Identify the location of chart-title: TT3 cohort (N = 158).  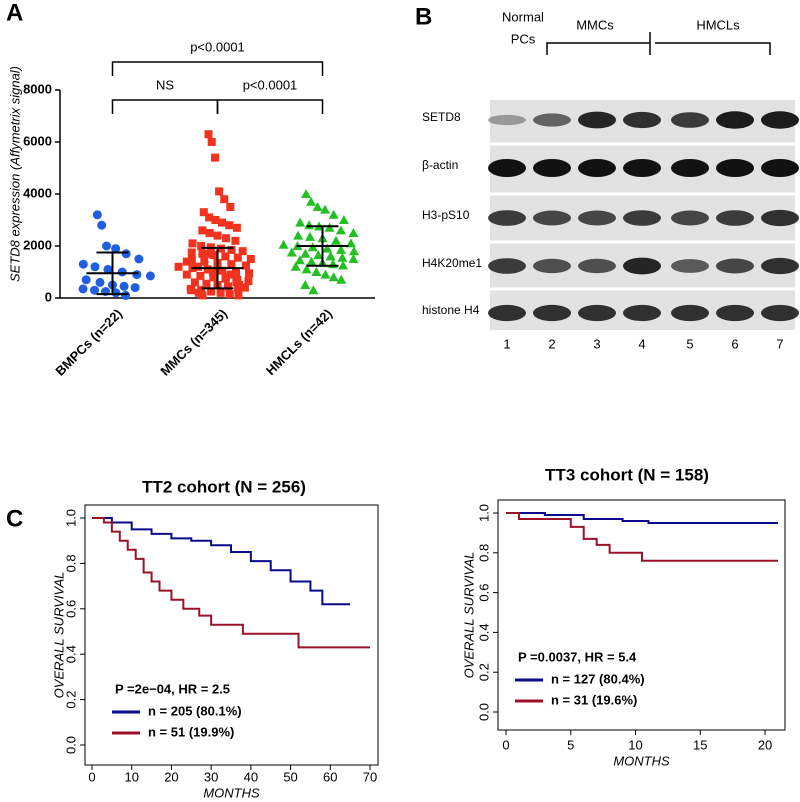
(627, 474).